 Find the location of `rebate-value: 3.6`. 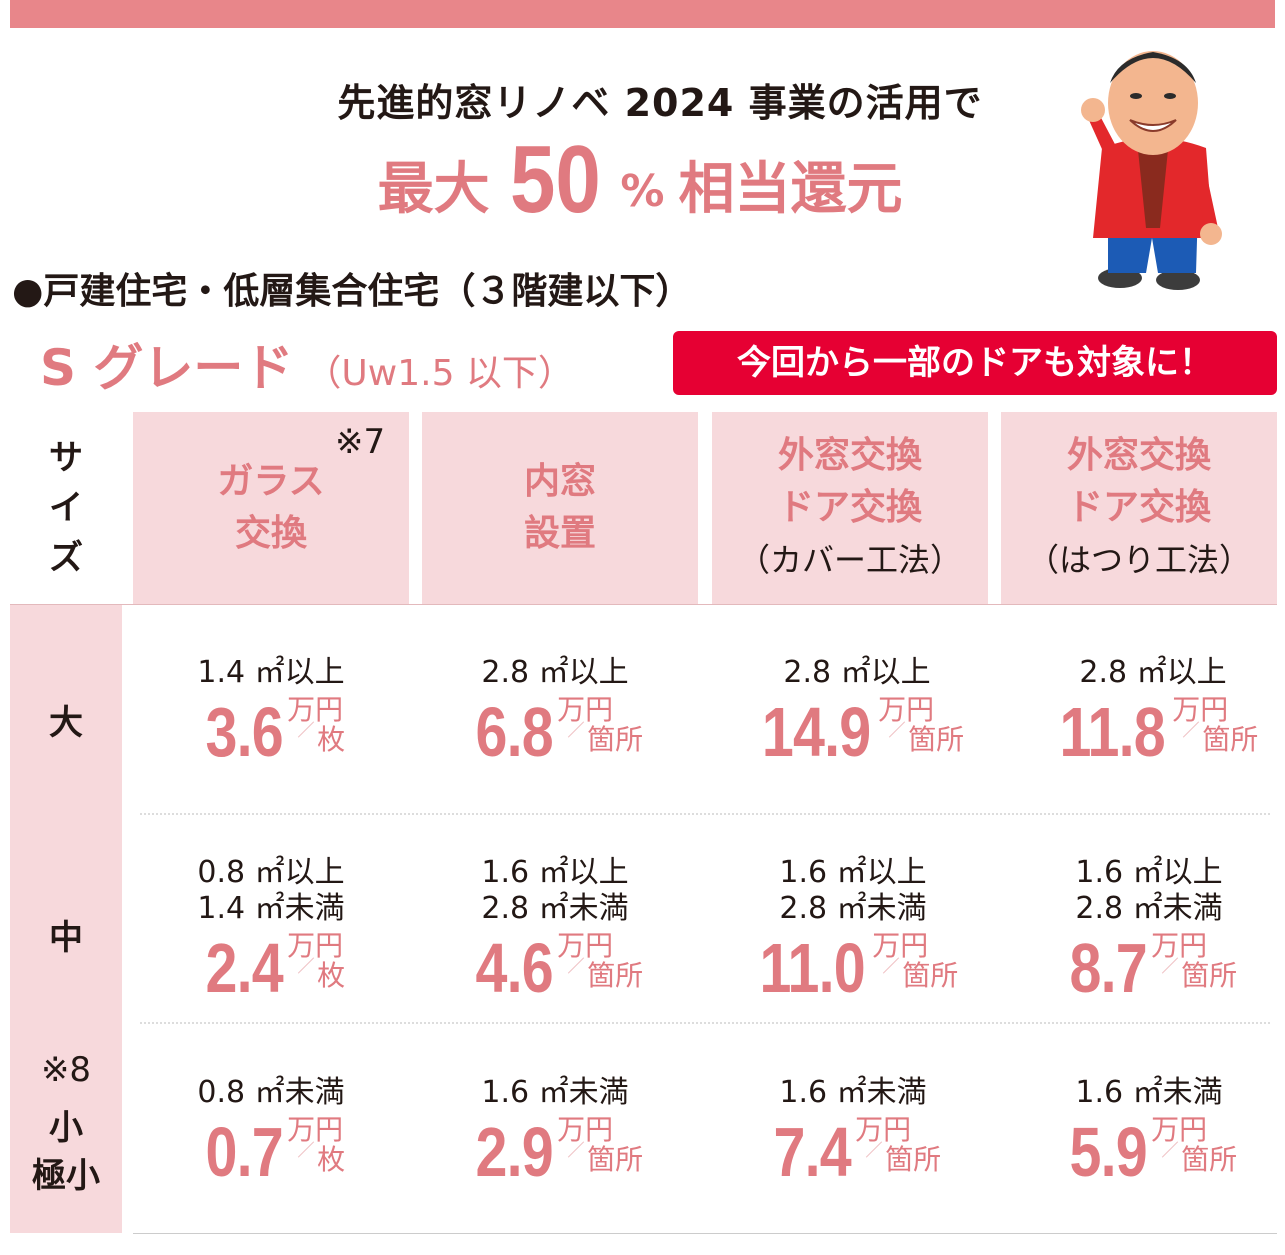

rebate-value: 3.6 is located at coordinates (244, 732).